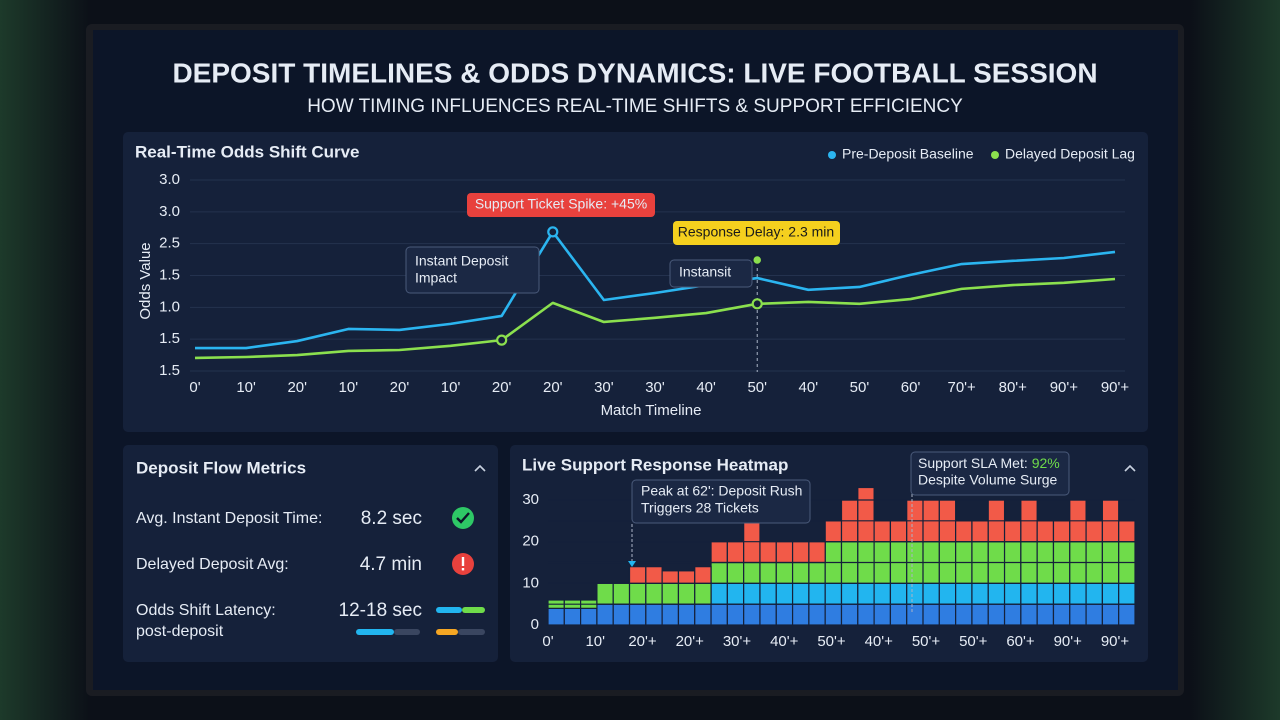  Describe the element at coordinates (962, 387) in the screenshot. I see `x-tick-label: 70'+` at that location.